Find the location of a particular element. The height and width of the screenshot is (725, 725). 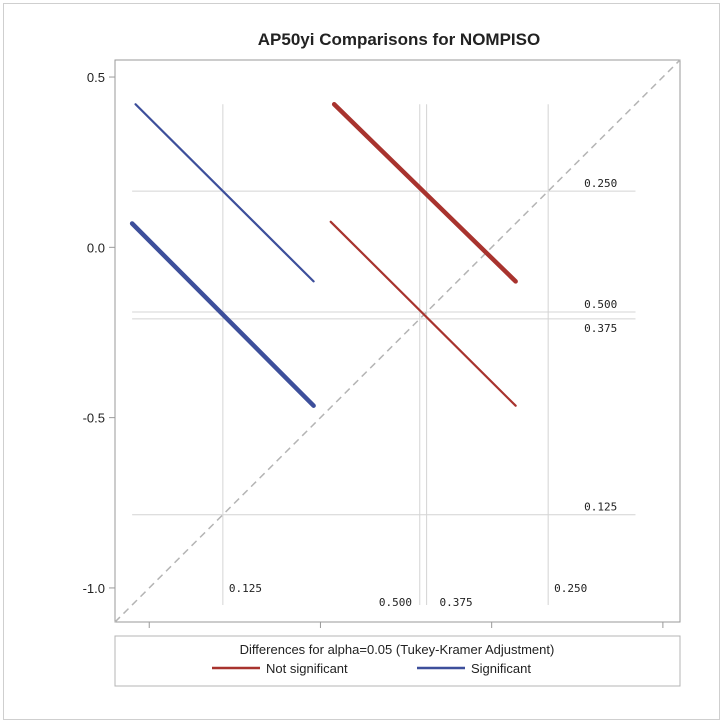

y-tick-label-1: 0.0 is located at coordinates (96, 247).